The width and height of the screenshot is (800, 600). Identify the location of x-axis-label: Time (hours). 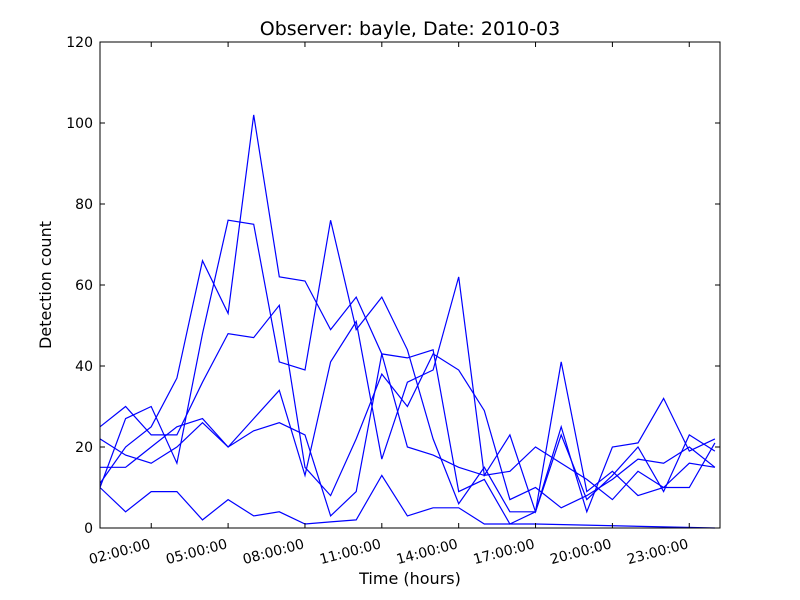
(409, 578).